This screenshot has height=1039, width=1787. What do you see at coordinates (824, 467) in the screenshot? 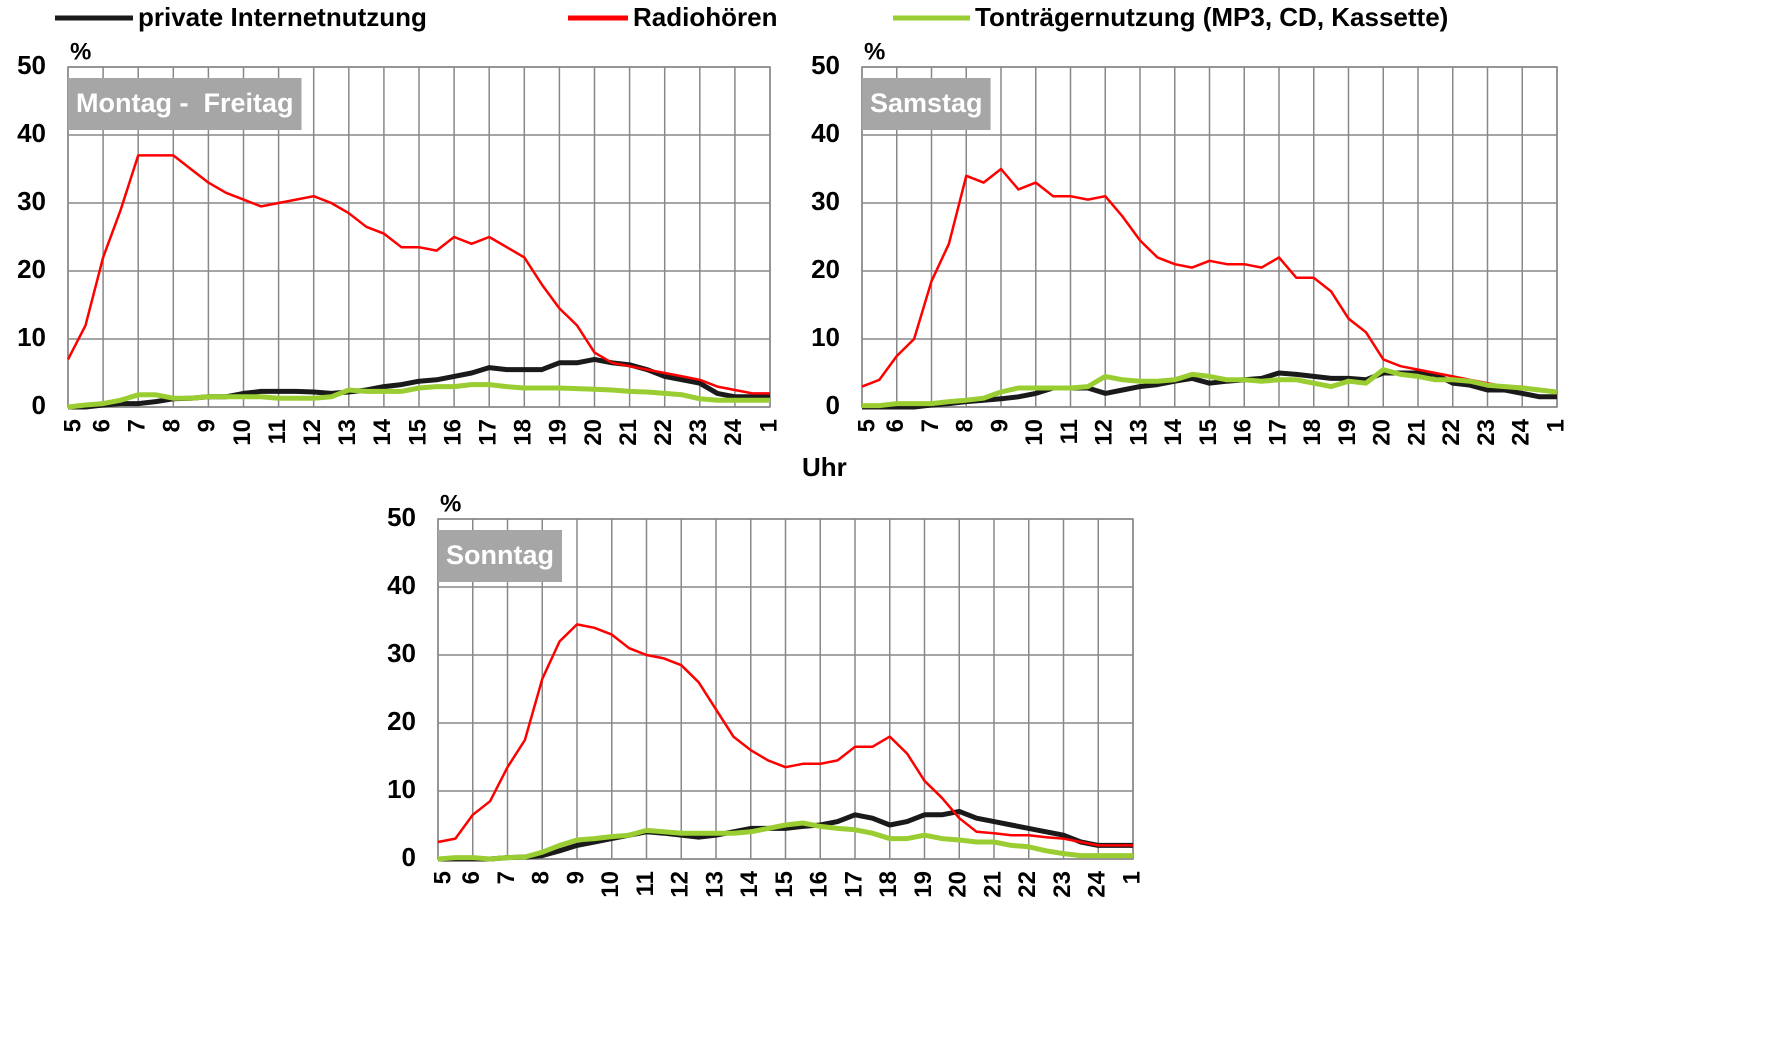
I see `x-axis-label: Uhr` at bounding box center [824, 467].